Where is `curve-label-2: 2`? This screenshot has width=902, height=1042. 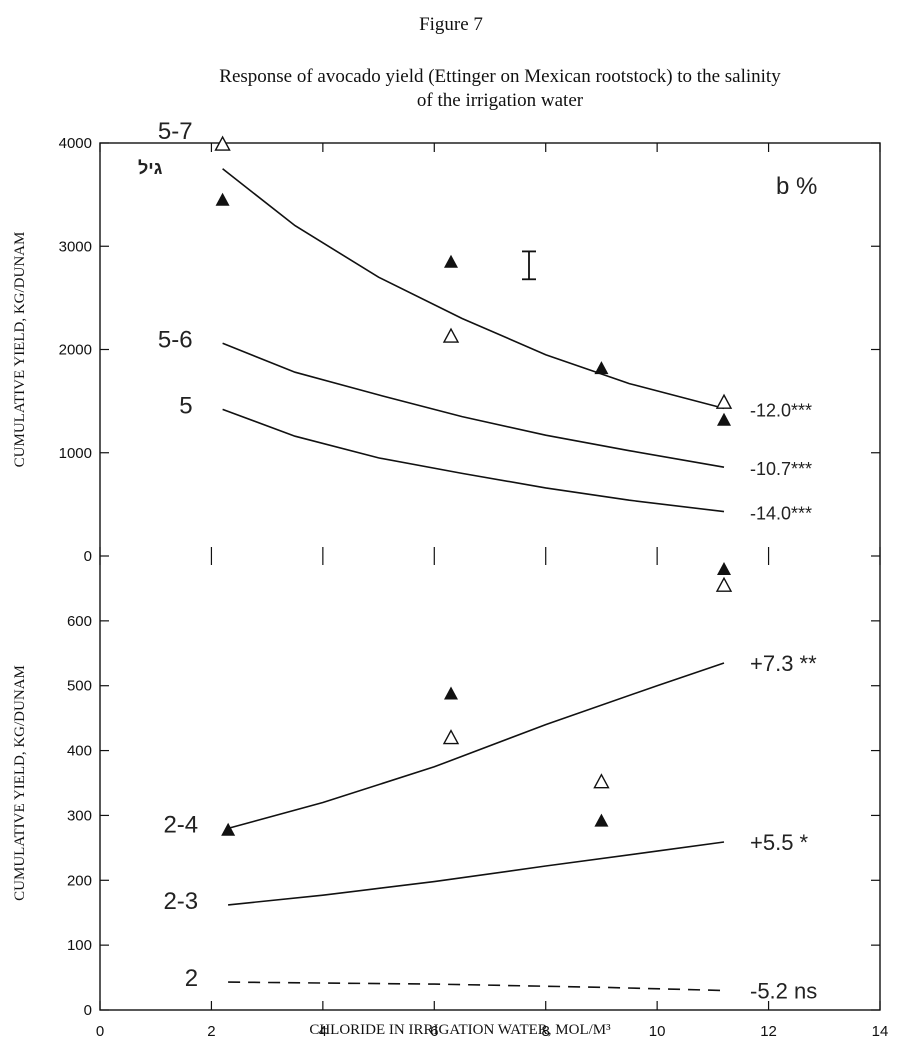
curve-label-2: 2 is located at coordinates (191, 978).